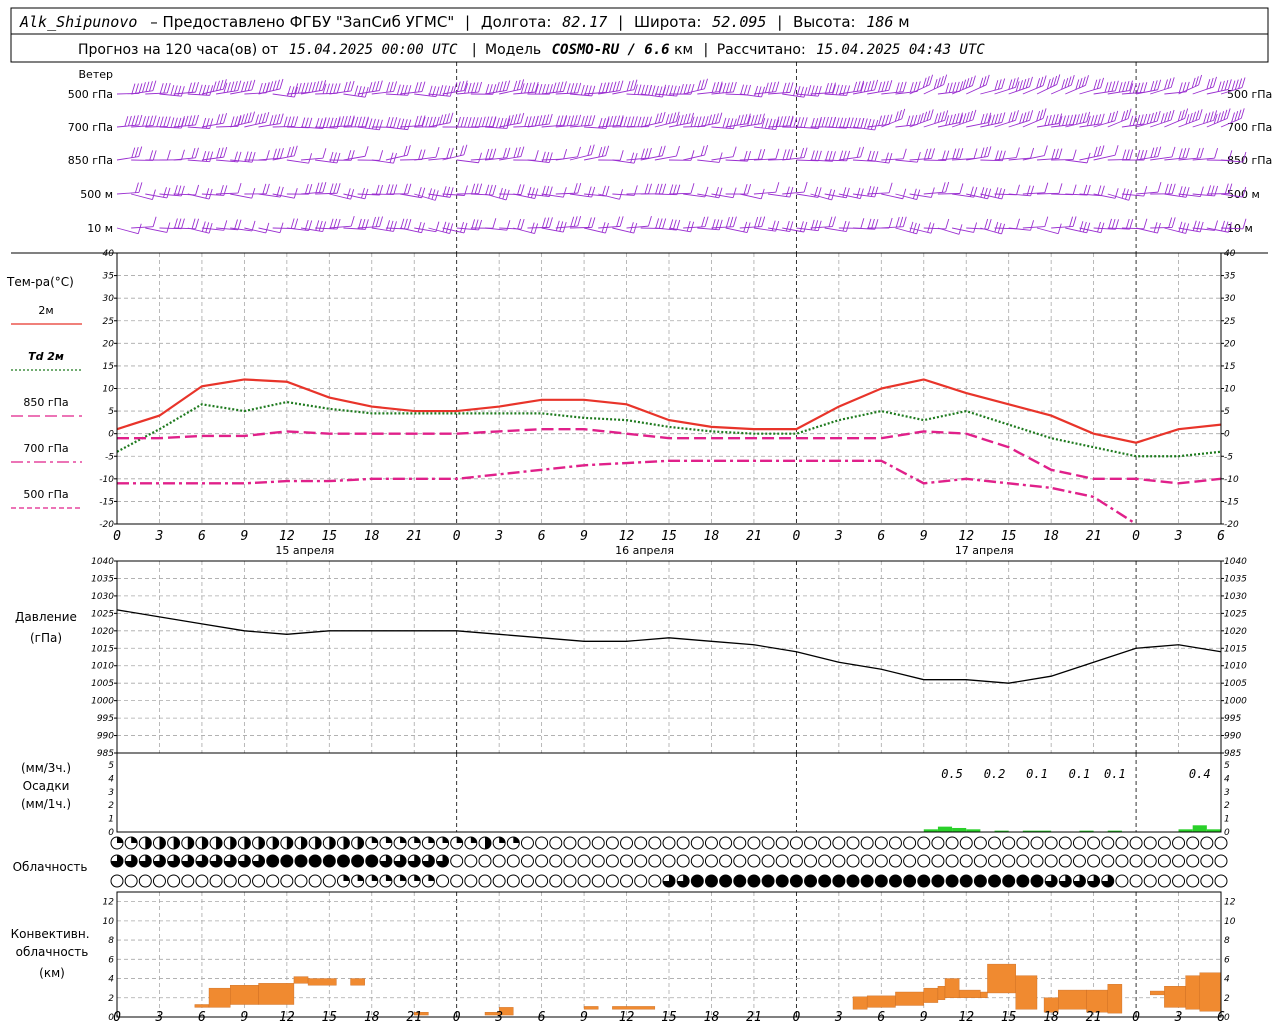 The image size is (1280, 1024). I want to click on conv-xtick-label: 21, so click(414, 1017).